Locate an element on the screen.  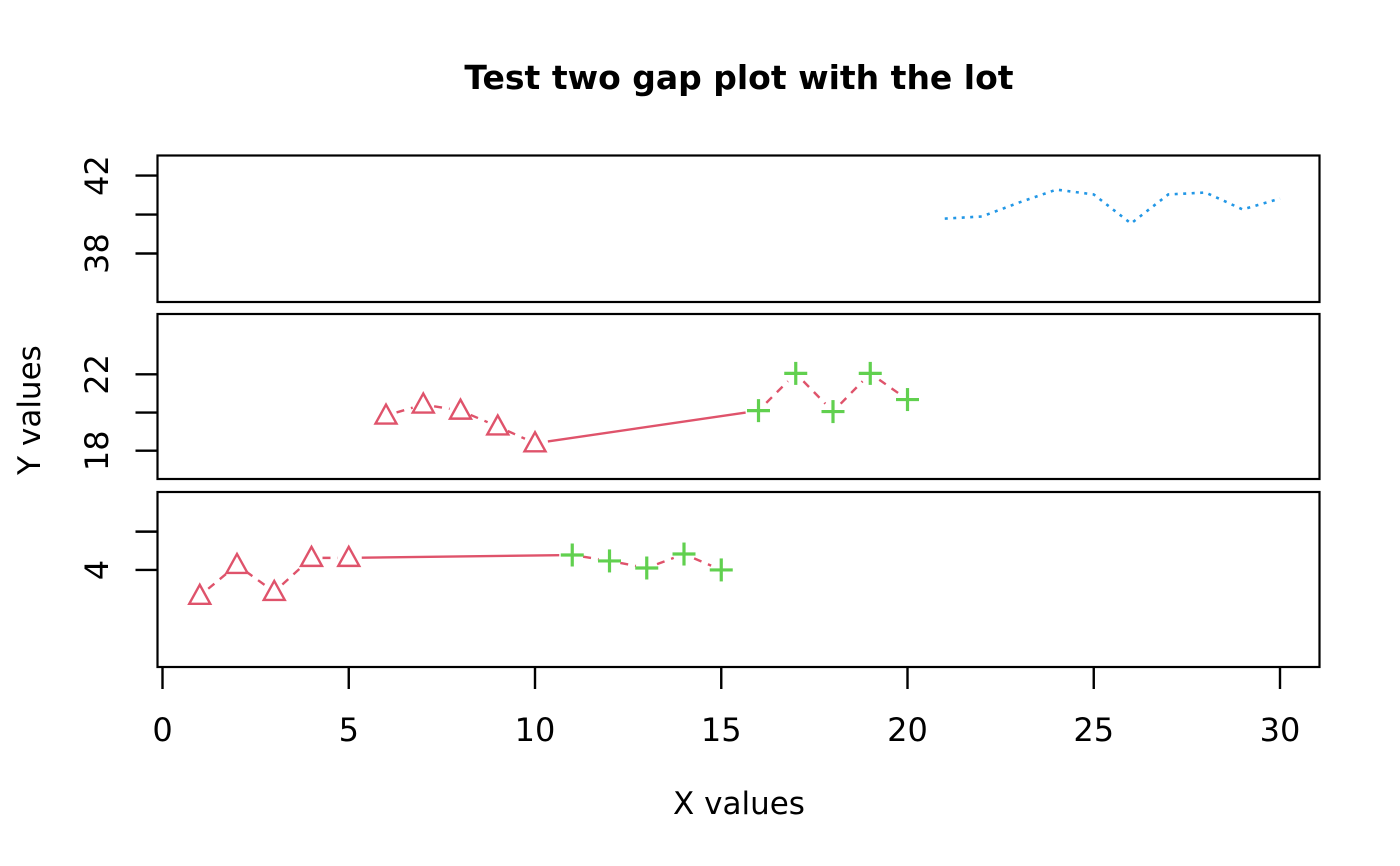
series-group-2-triangles is located at coordinates (460, 422).